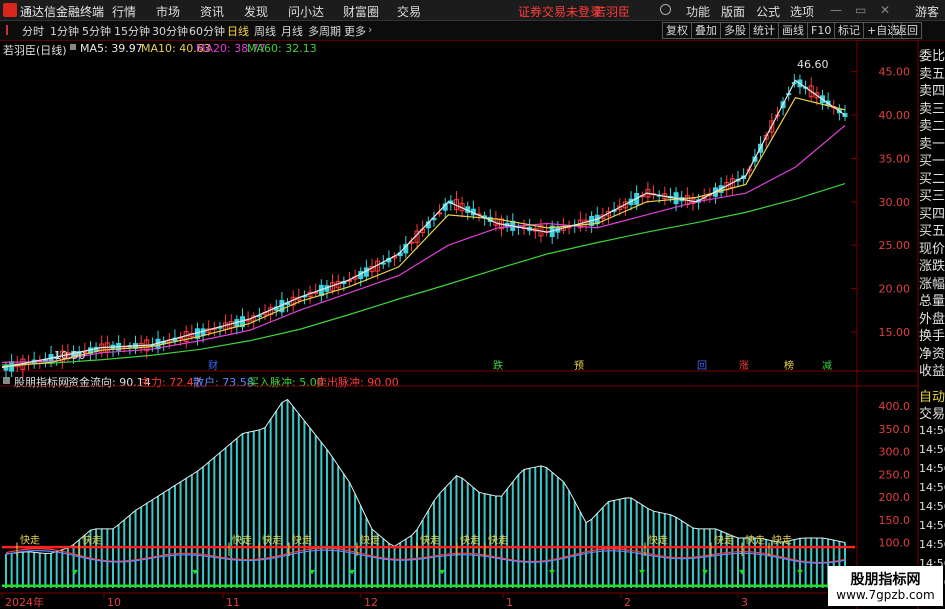 This screenshot has width=945, height=609. I want to click on auto-label: 自动, so click(932, 397).